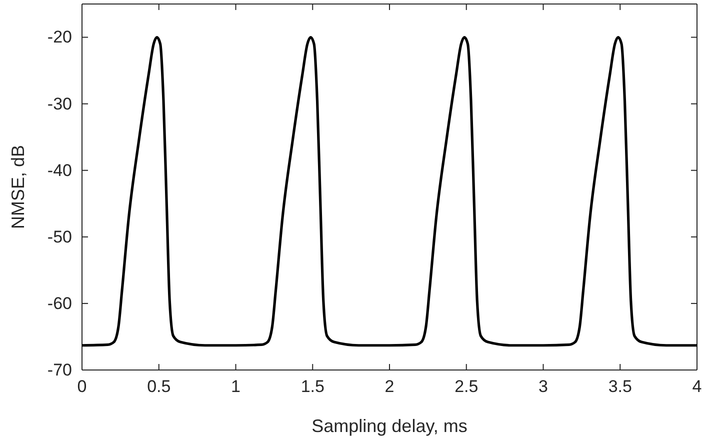  What do you see at coordinates (620, 386) in the screenshot?
I see `x-tick-label: 3.5` at bounding box center [620, 386].